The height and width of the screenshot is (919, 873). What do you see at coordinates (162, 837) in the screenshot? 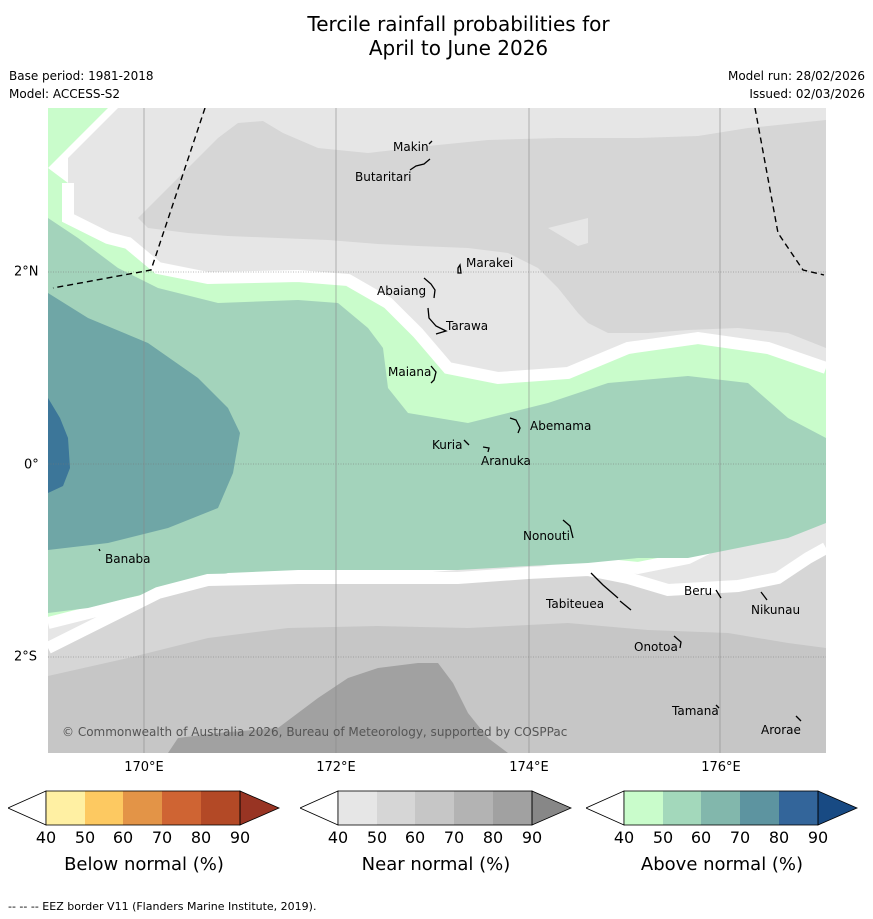
I see `cb1-tick: 70` at bounding box center [162, 837].